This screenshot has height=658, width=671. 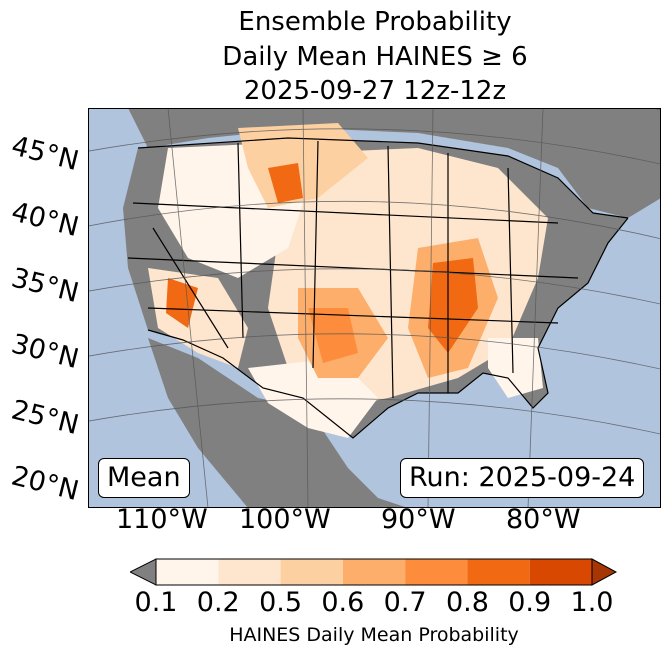 I want to click on prob-light-southeast, so click(x=515, y=368).